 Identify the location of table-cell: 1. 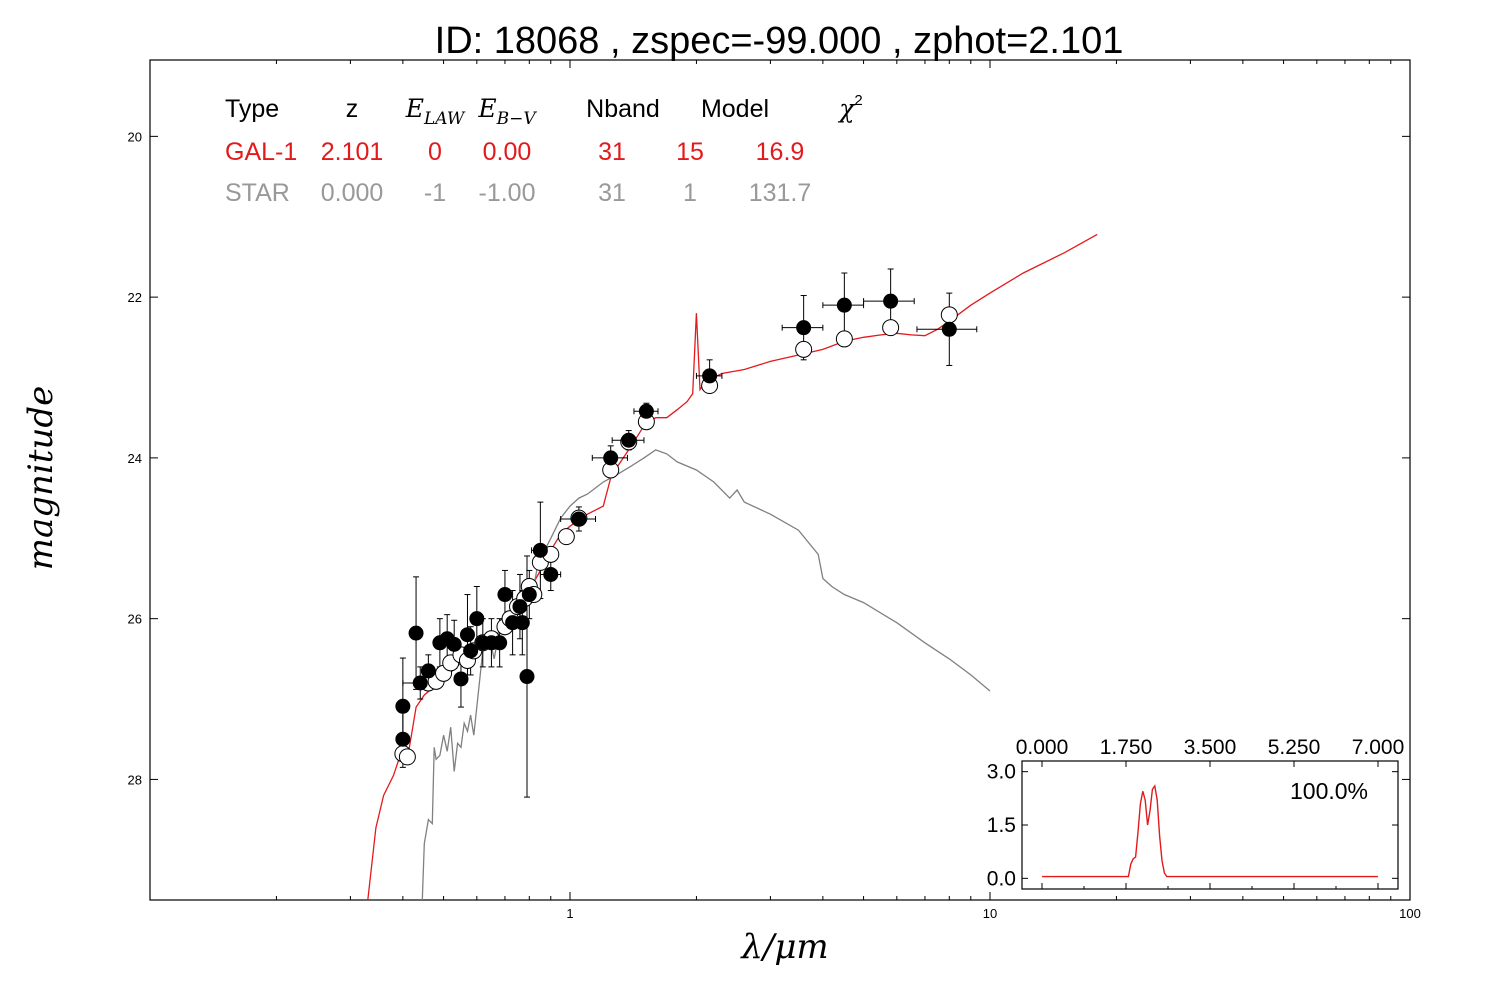
(690, 193).